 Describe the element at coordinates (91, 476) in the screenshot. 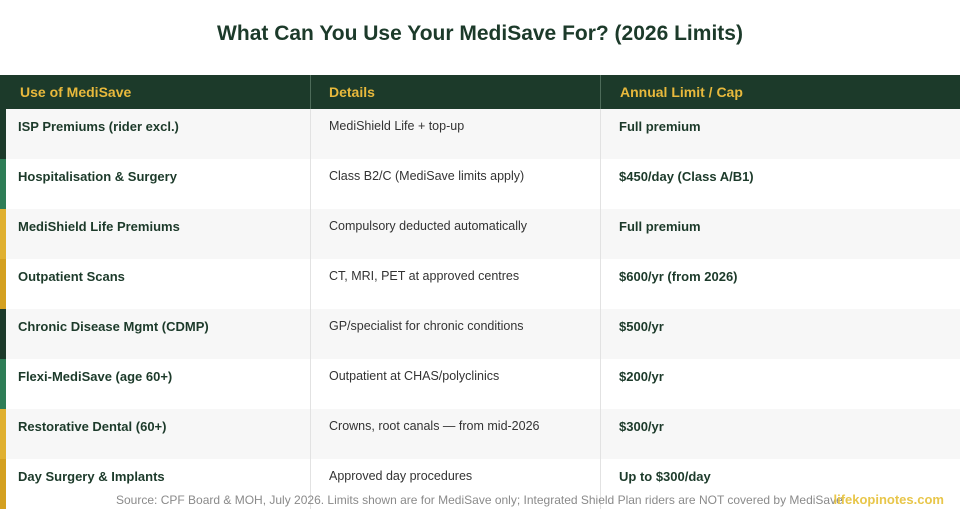

I see `cell-use: Day Surgery & Implants` at that location.